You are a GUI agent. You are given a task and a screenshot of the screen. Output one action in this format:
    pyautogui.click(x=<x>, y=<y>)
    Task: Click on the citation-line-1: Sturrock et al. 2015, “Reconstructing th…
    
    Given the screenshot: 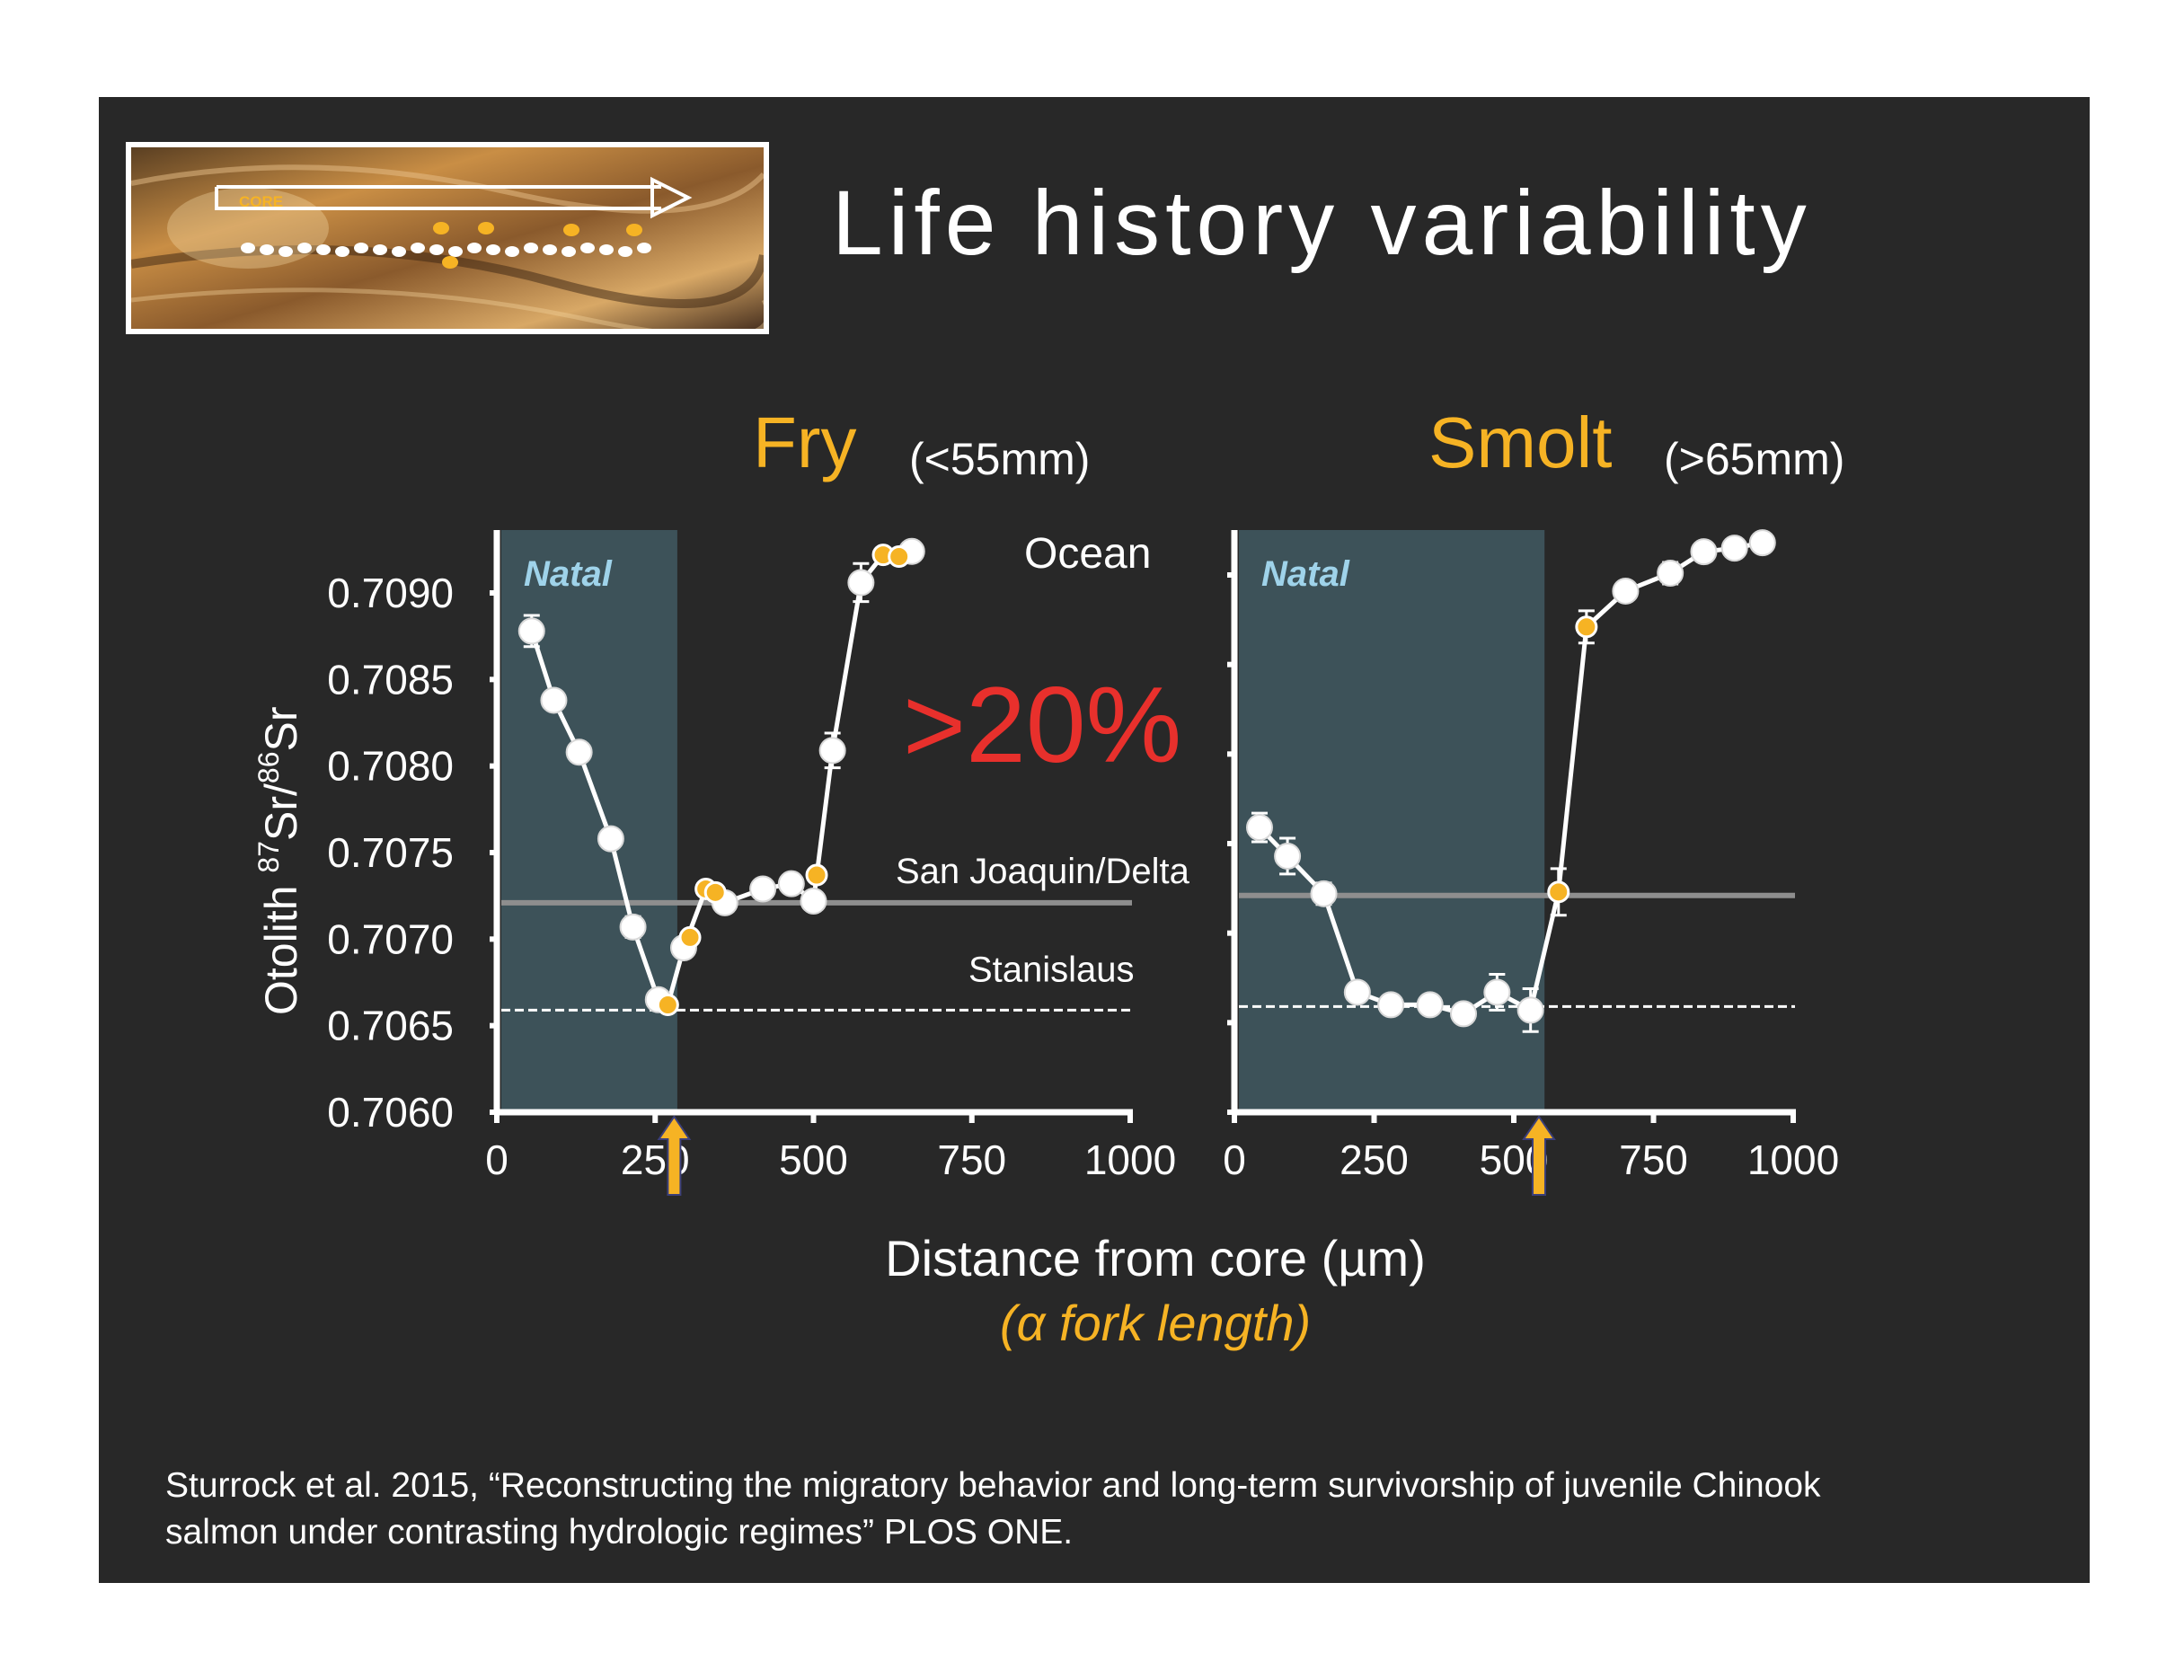 What is the action you would take?
    pyautogui.click(x=993, y=1485)
    